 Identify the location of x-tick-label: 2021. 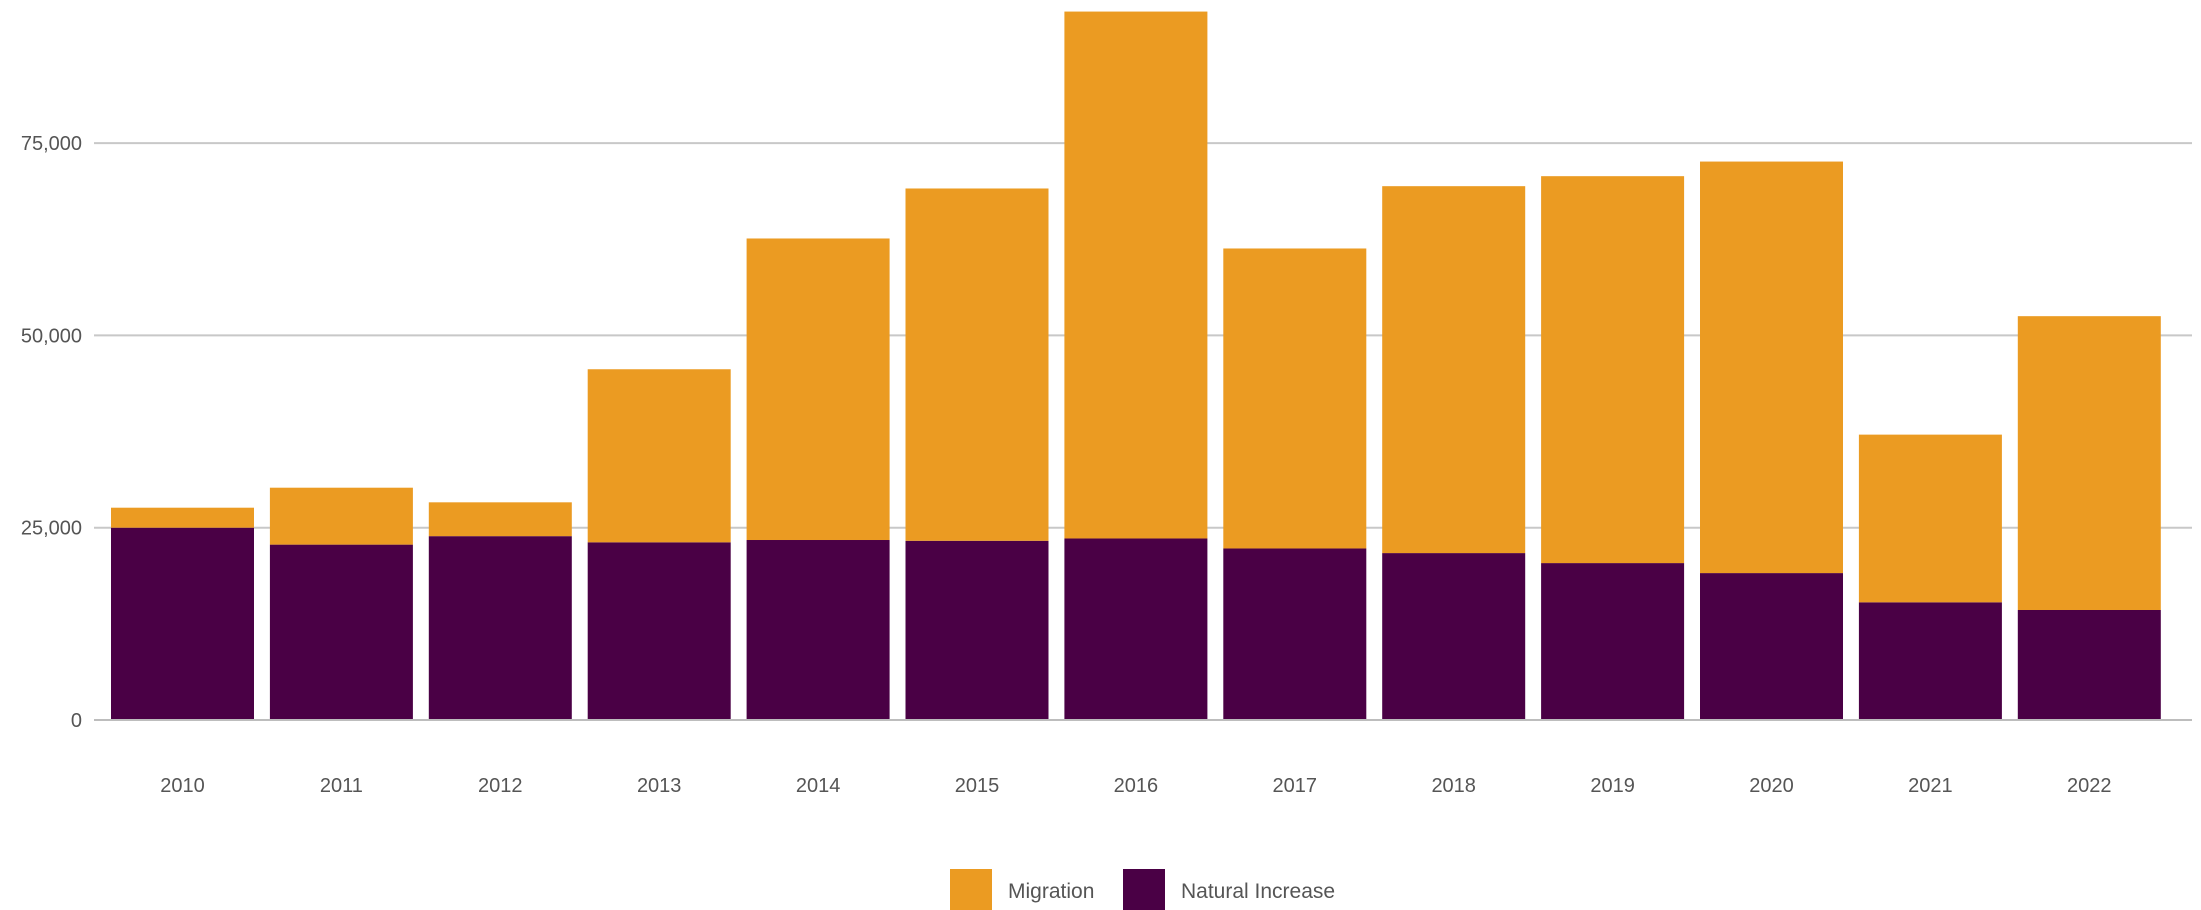
(1930, 786).